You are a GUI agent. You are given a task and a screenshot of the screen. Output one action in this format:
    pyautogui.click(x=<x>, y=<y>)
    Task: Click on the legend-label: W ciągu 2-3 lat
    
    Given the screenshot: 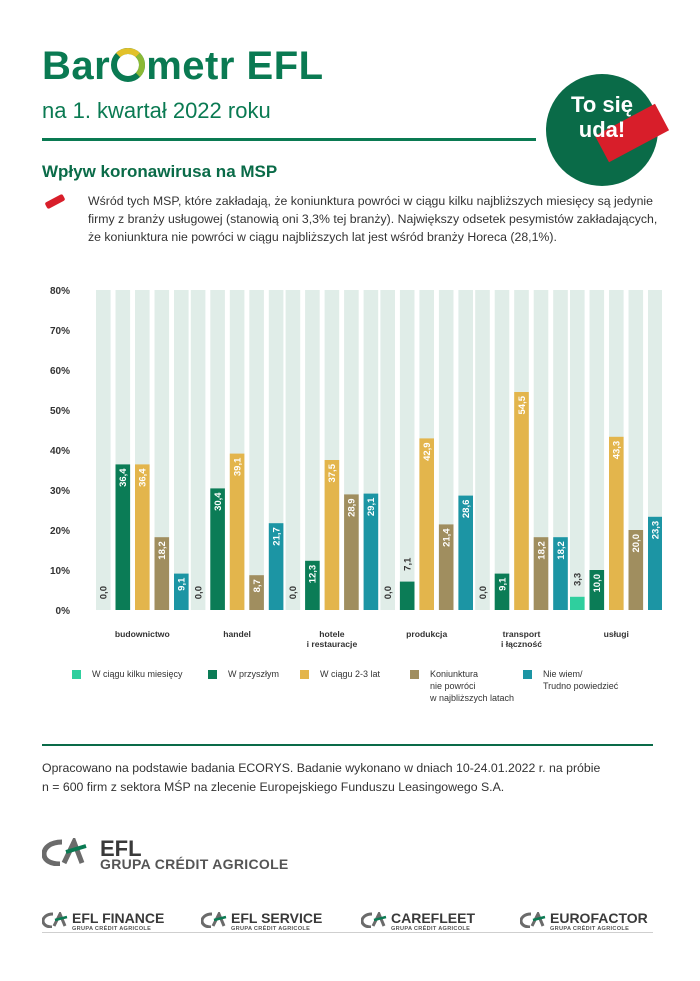 What is the action you would take?
    pyautogui.click(x=350, y=674)
    